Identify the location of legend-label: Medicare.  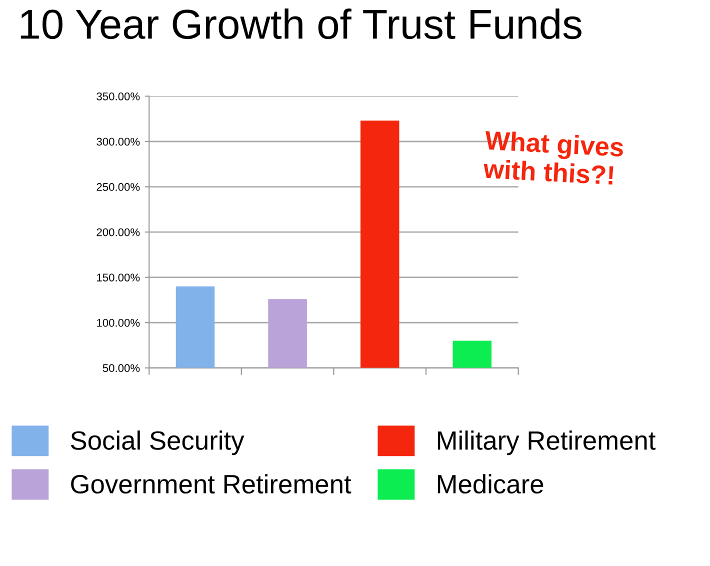
(491, 484).